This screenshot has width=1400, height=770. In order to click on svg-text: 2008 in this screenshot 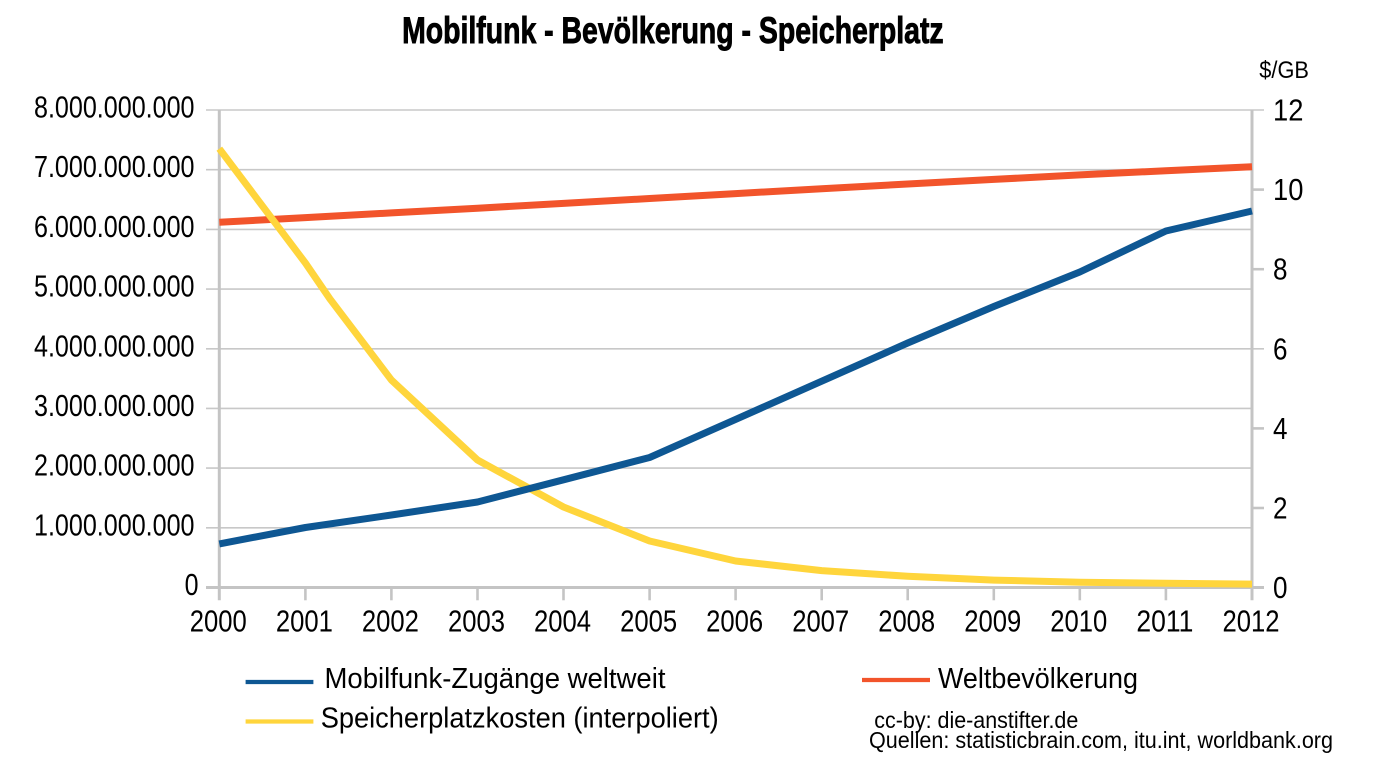, I will do `click(906, 621)`.